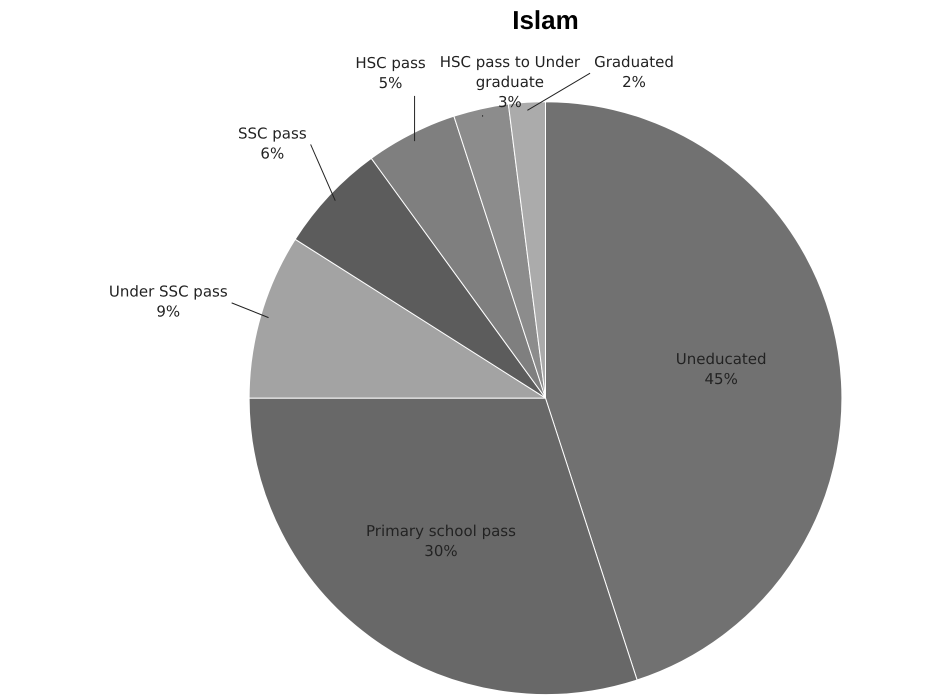  What do you see at coordinates (272, 153) in the screenshot?
I see `data-label: 6%` at bounding box center [272, 153].